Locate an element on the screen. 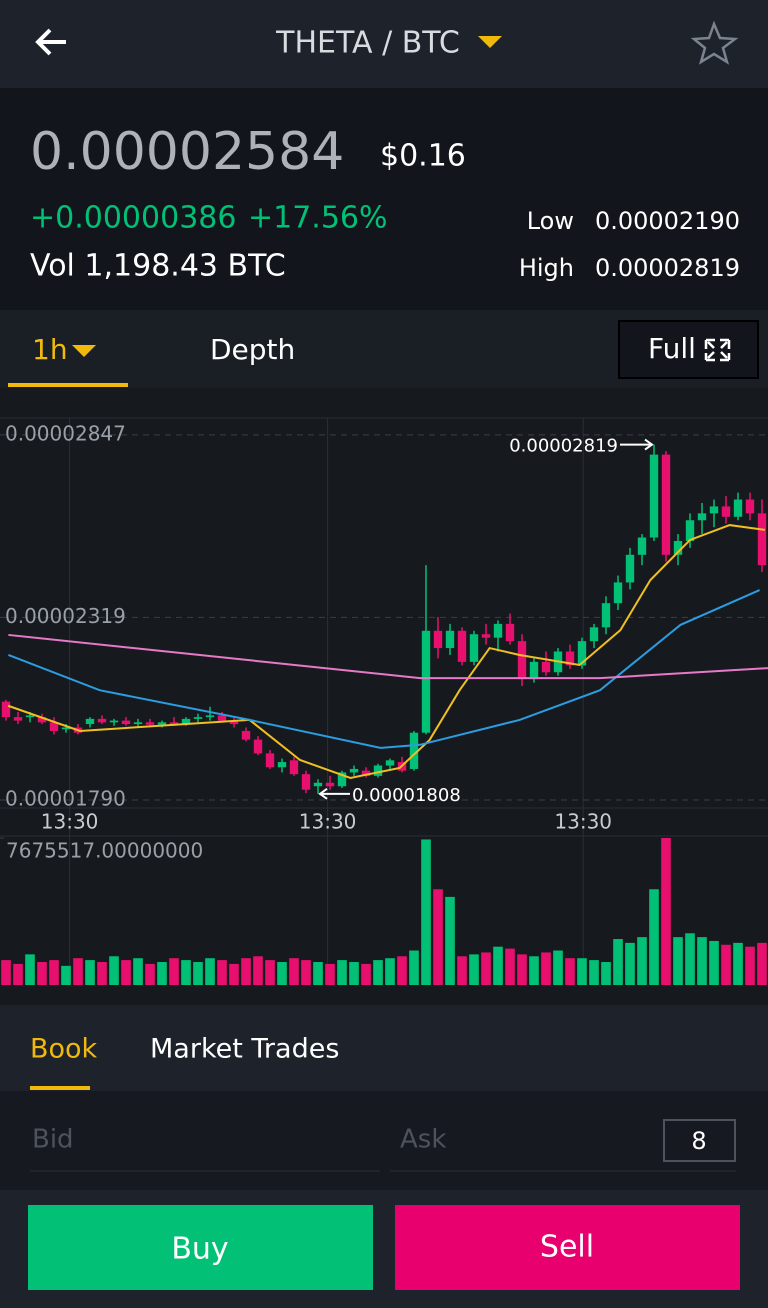 The width and height of the screenshot is (768, 1308). full-button is located at coordinates (688, 349).